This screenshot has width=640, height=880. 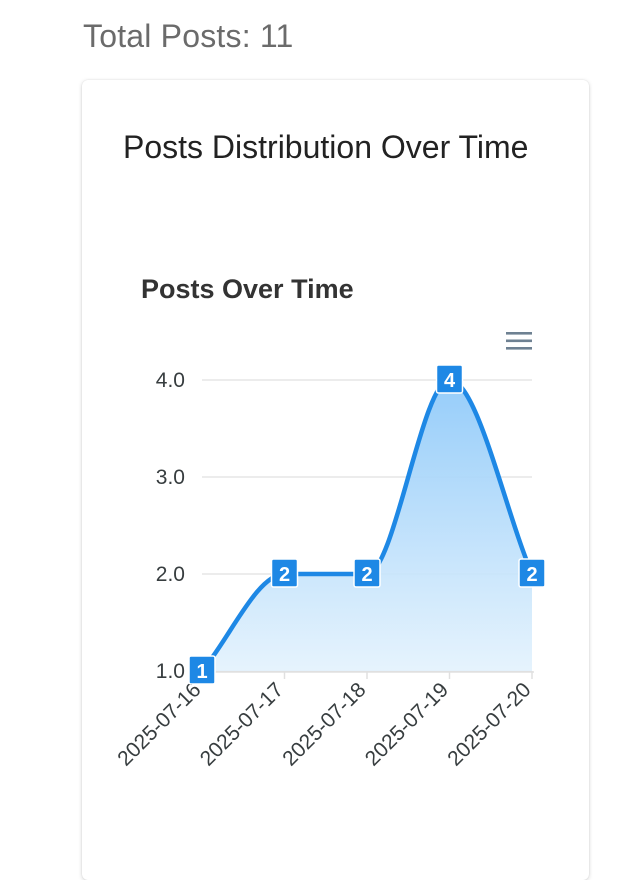 I want to click on total-posts-count: Total Posts: 11, so click(x=188, y=36).